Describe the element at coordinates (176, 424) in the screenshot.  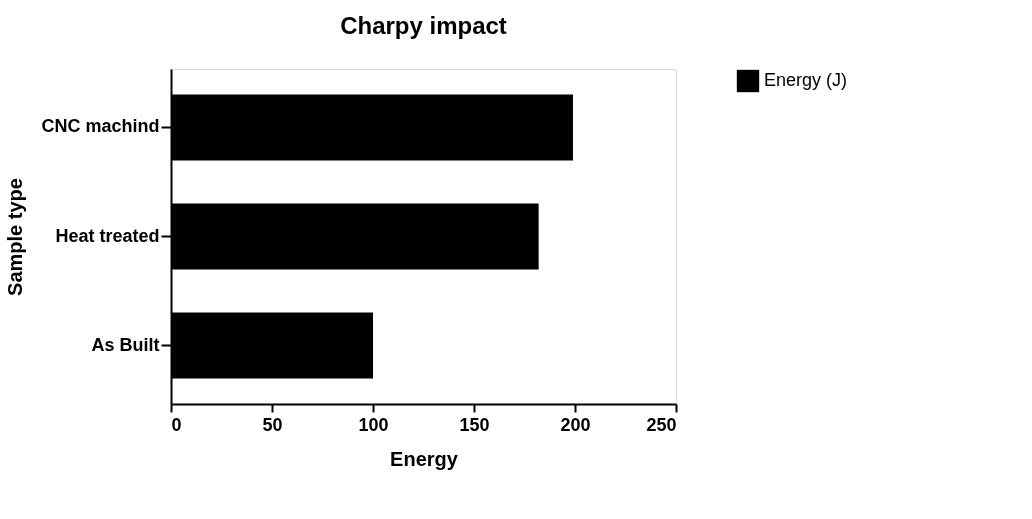
I see `x-tick-label: 0` at that location.